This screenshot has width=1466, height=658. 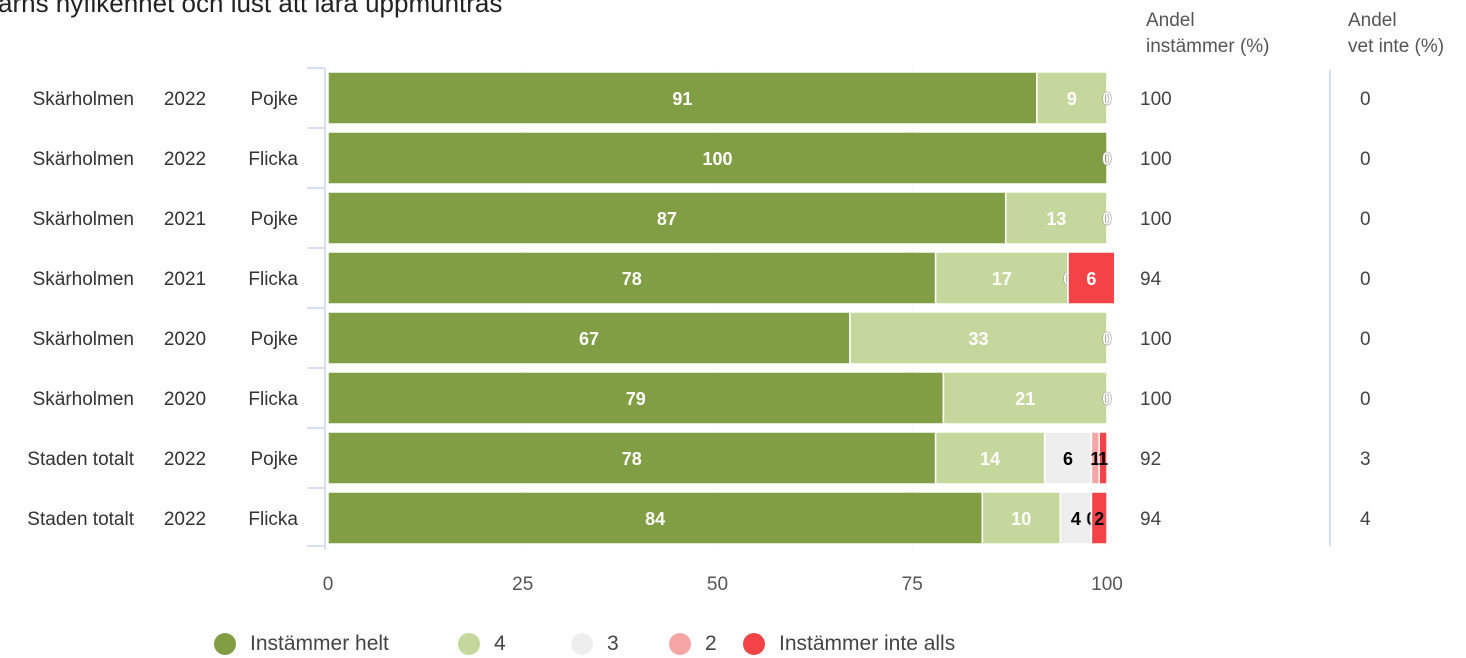 I want to click on data-label: 21, so click(x=1025, y=399).